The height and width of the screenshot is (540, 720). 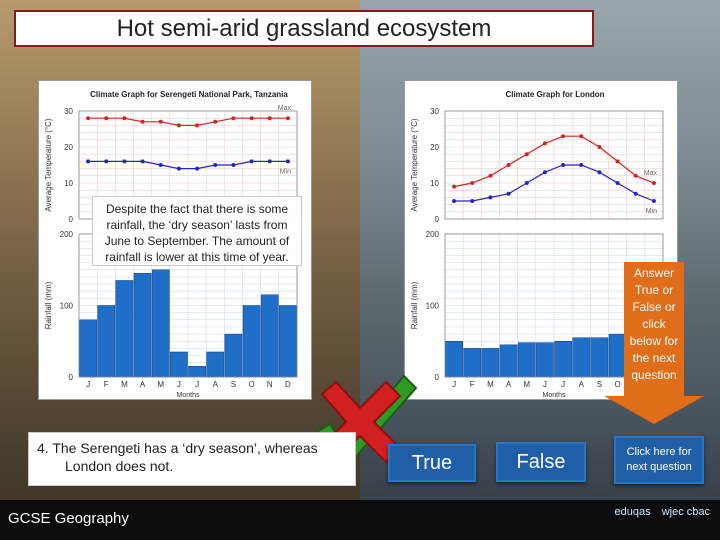 I want to click on rain-tick-label: 100, so click(x=67, y=306).